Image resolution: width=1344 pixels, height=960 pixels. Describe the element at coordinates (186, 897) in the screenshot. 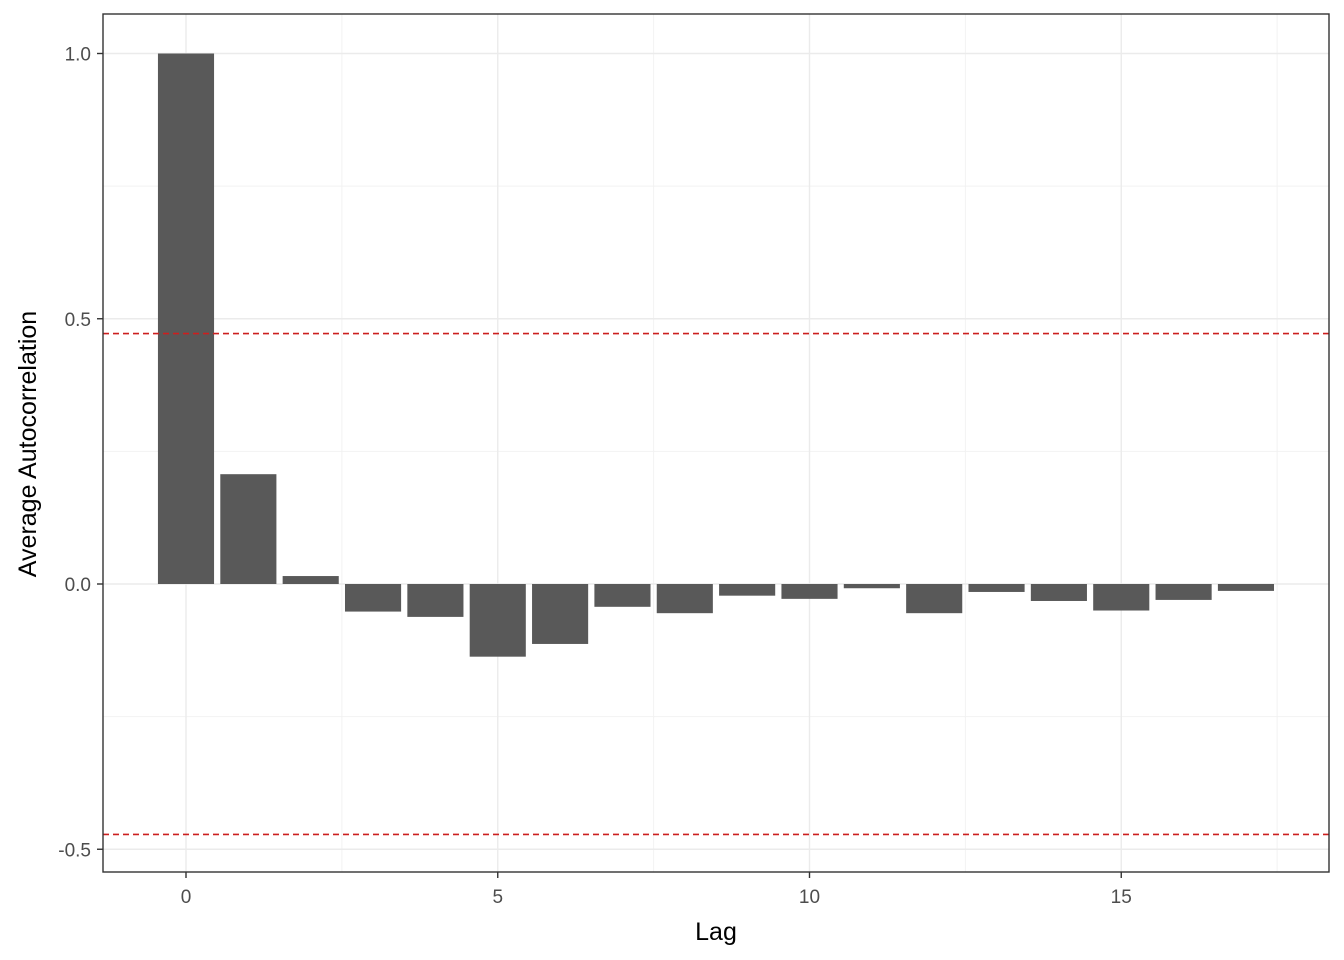

I see `x-tick-label: 0` at that location.